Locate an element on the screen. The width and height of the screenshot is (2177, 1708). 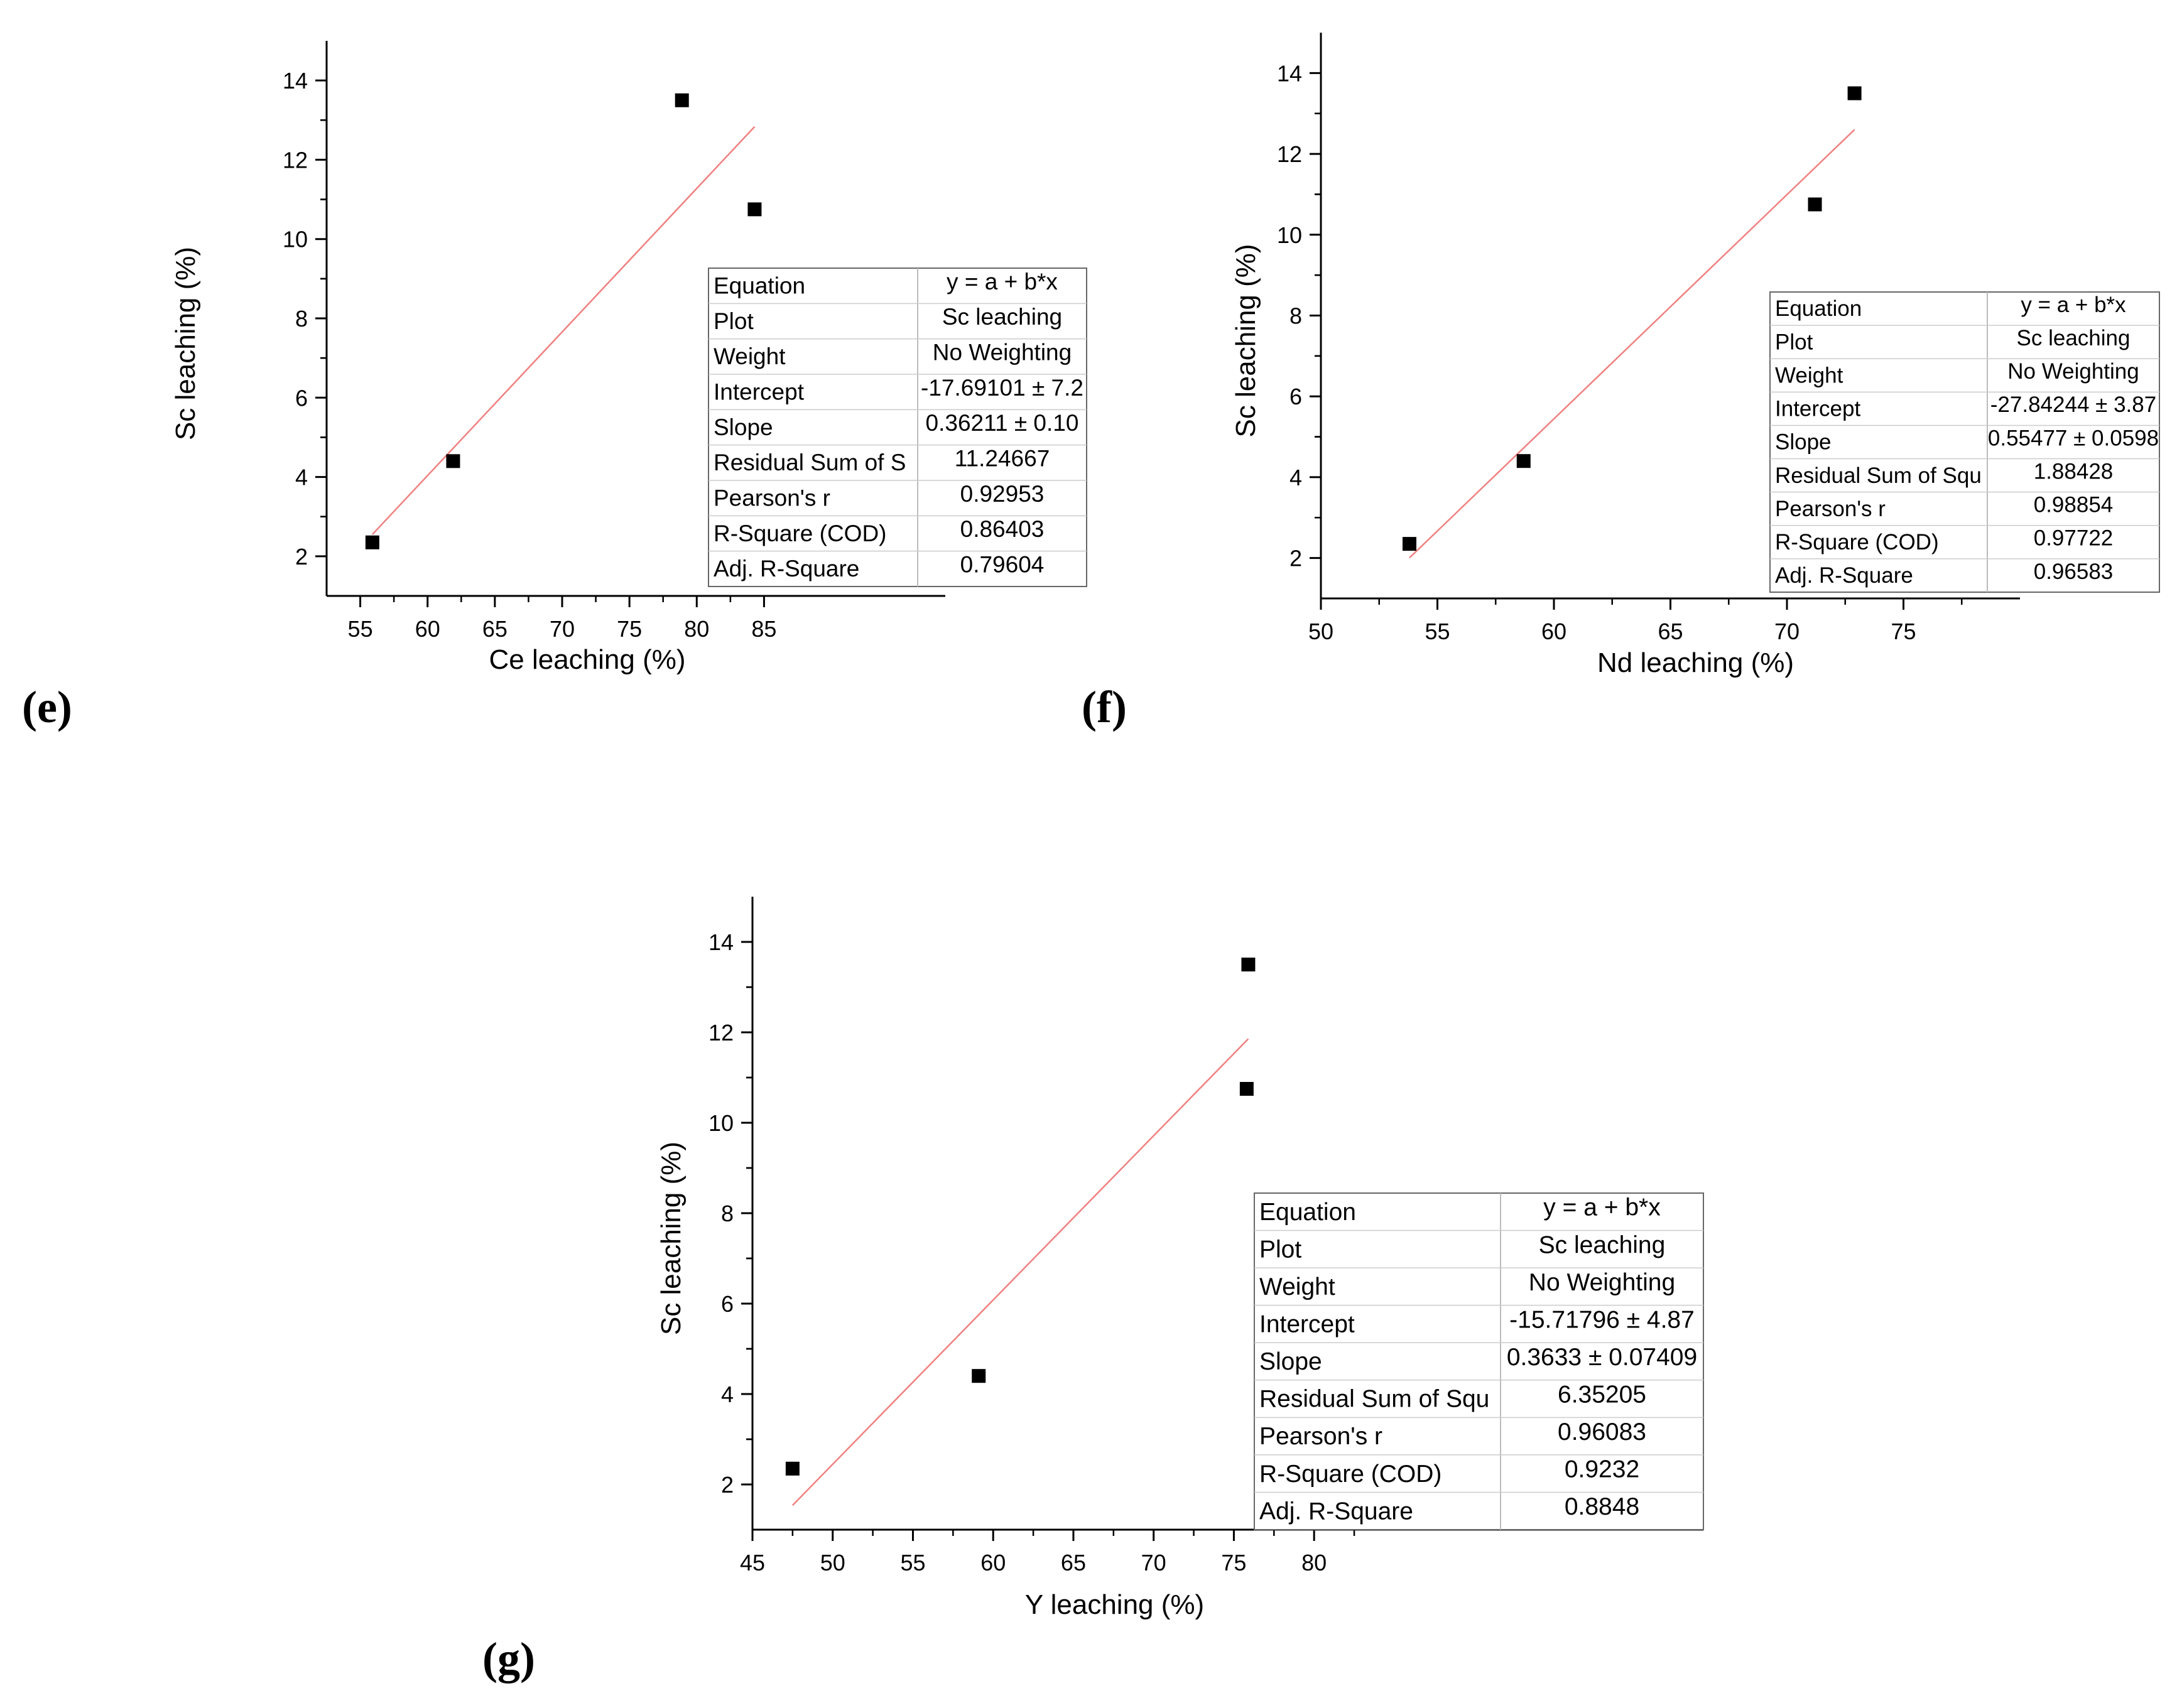
stats-table-value: 0.8848 is located at coordinates (1602, 1506).